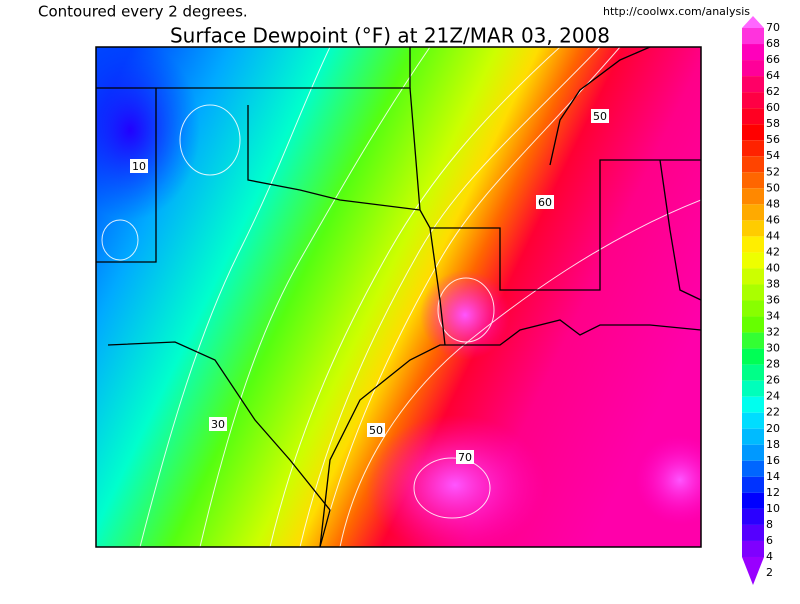 The height and width of the screenshot is (604, 800). What do you see at coordinates (773, 139) in the screenshot?
I see `colorbar-label: 56` at bounding box center [773, 139].